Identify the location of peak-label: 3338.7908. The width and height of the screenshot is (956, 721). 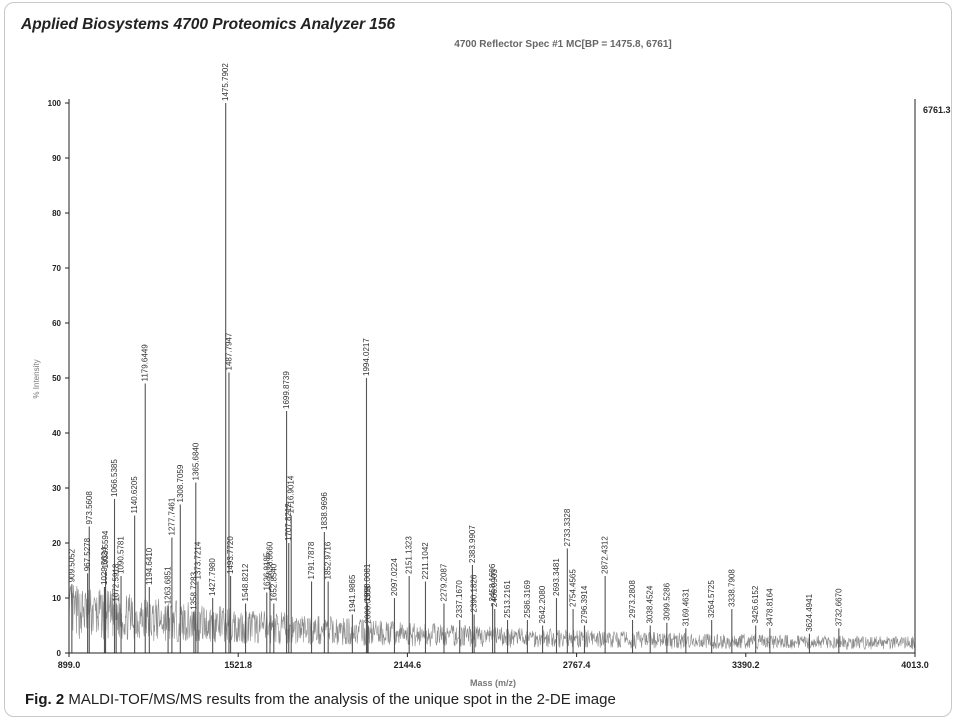
(731, 588).